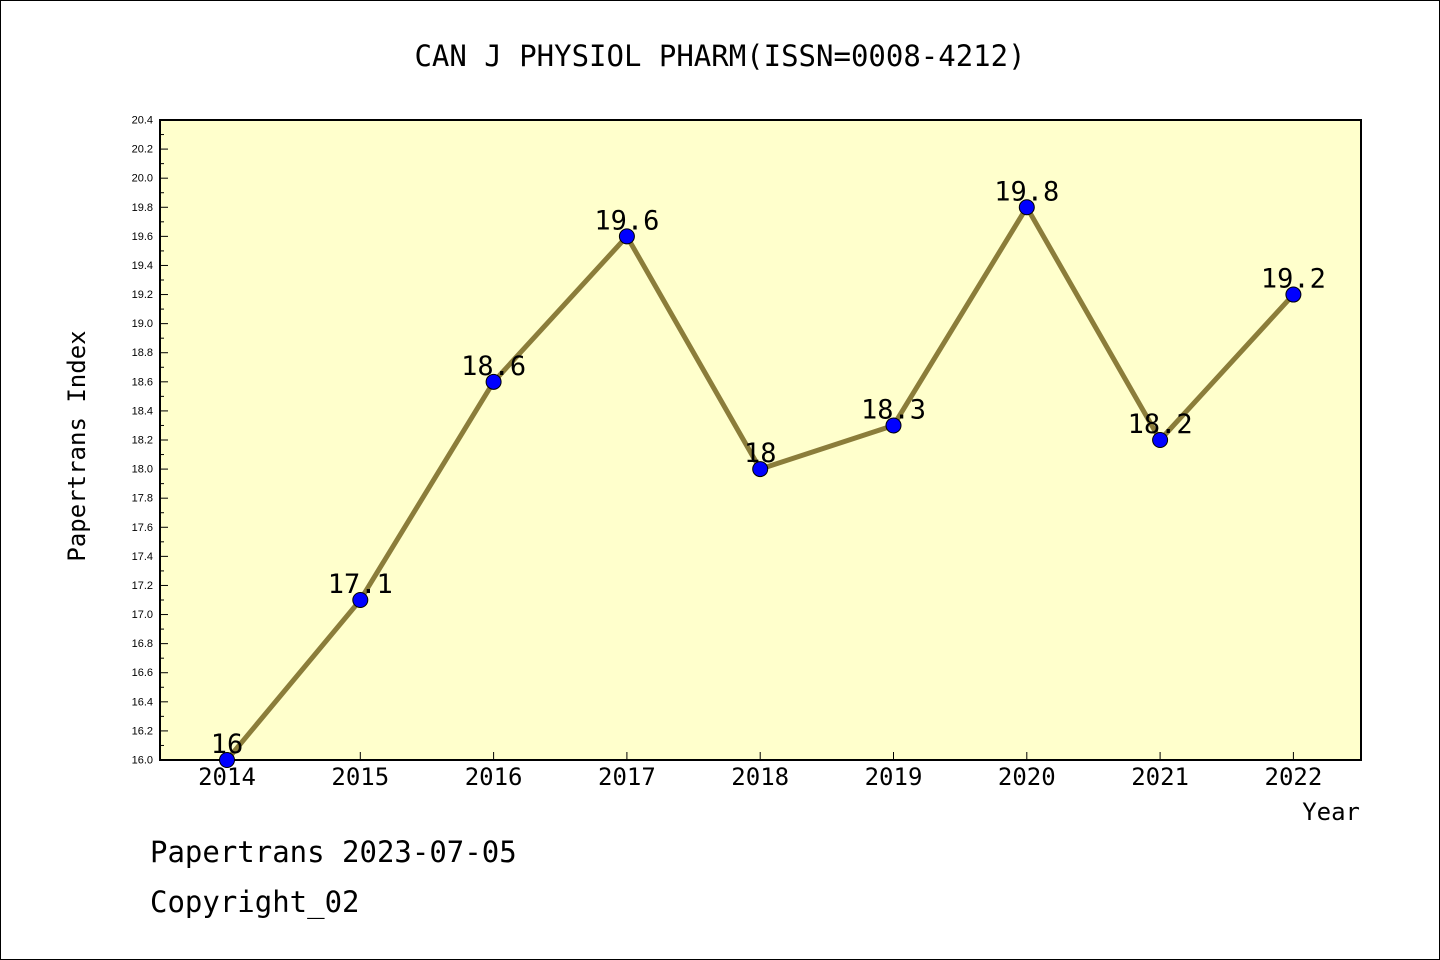  What do you see at coordinates (142, 208) in the screenshot?
I see `y-tick-label: 19.8` at bounding box center [142, 208].